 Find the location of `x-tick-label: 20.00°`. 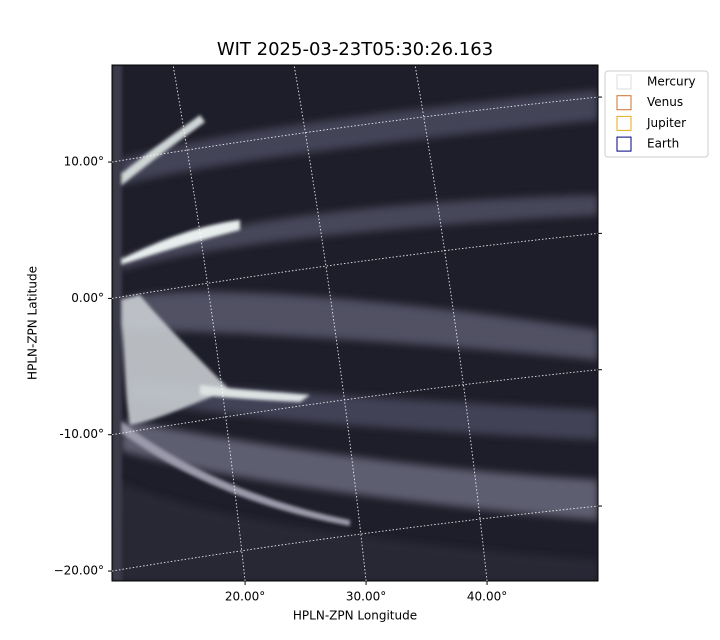

x-tick-label: 20.00° is located at coordinates (245, 597).